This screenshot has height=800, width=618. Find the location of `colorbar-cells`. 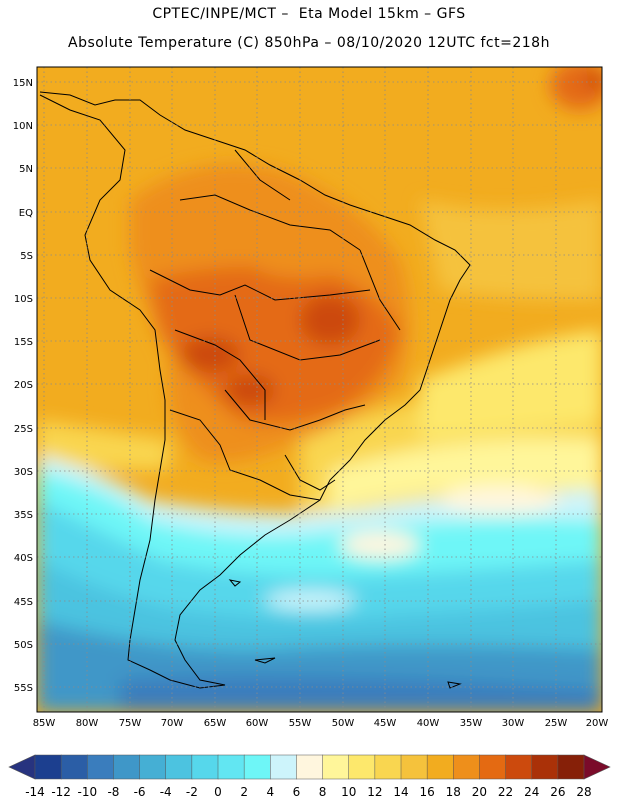

colorbar-cells is located at coordinates (309, 767).